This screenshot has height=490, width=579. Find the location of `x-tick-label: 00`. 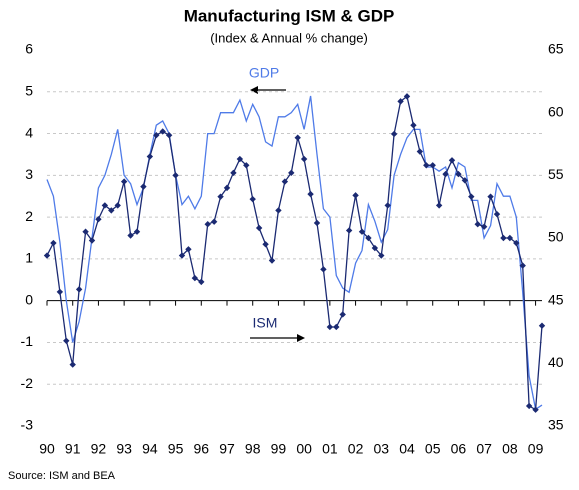

x-tick-label: 00 is located at coordinates (304, 449).